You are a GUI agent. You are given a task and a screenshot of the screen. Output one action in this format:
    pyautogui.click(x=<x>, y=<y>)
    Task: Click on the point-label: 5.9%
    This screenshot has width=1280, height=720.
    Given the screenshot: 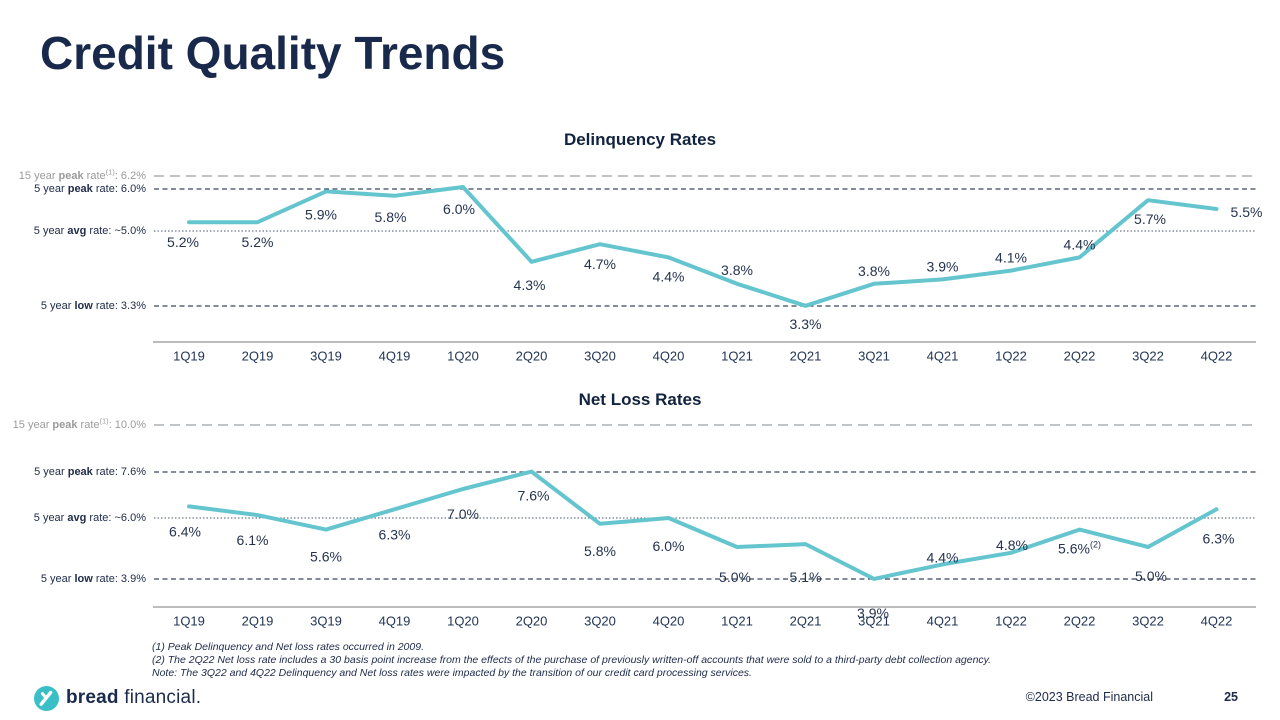 What is the action you would take?
    pyautogui.click(x=321, y=214)
    